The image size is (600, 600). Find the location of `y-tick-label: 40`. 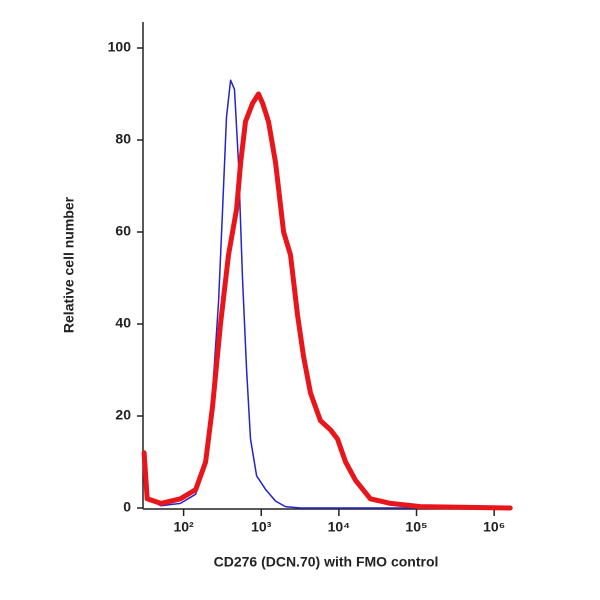

y-tick-label: 40 is located at coordinates (123, 323).